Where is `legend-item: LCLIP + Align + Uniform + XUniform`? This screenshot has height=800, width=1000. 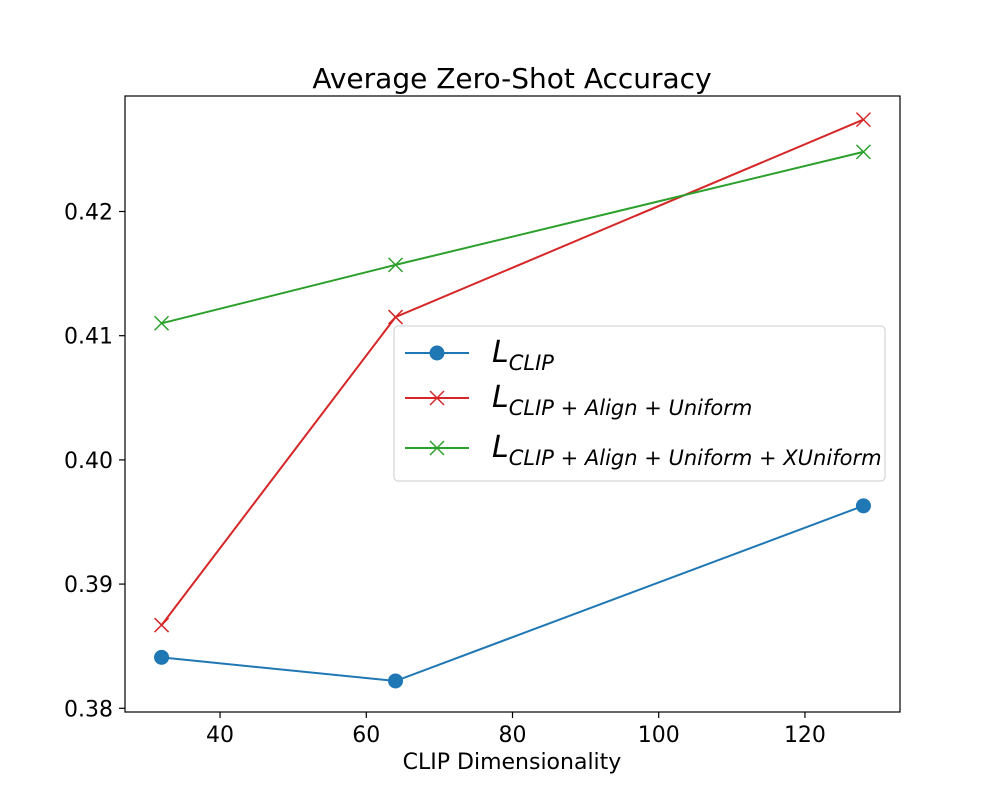 legend-item: LCLIP + Align + Uniform + XUniform is located at coordinates (643, 450).